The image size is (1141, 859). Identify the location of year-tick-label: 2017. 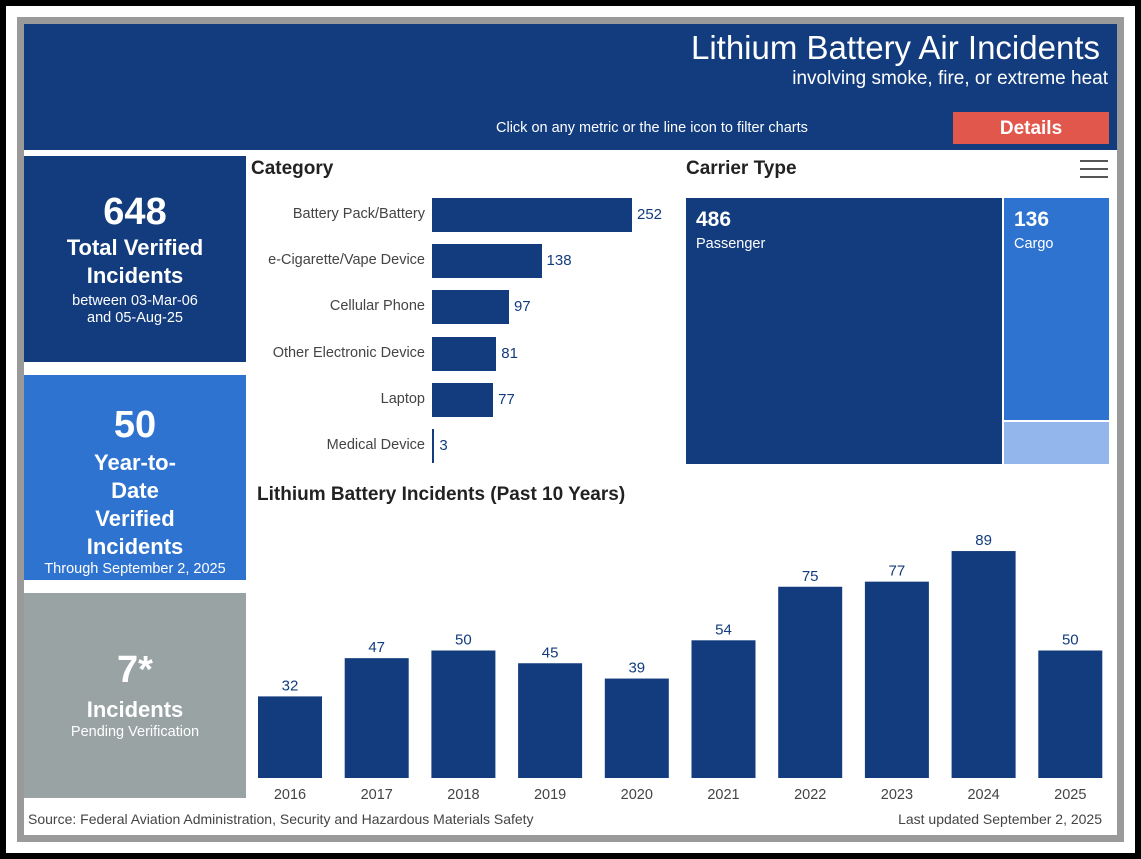
(377, 795).